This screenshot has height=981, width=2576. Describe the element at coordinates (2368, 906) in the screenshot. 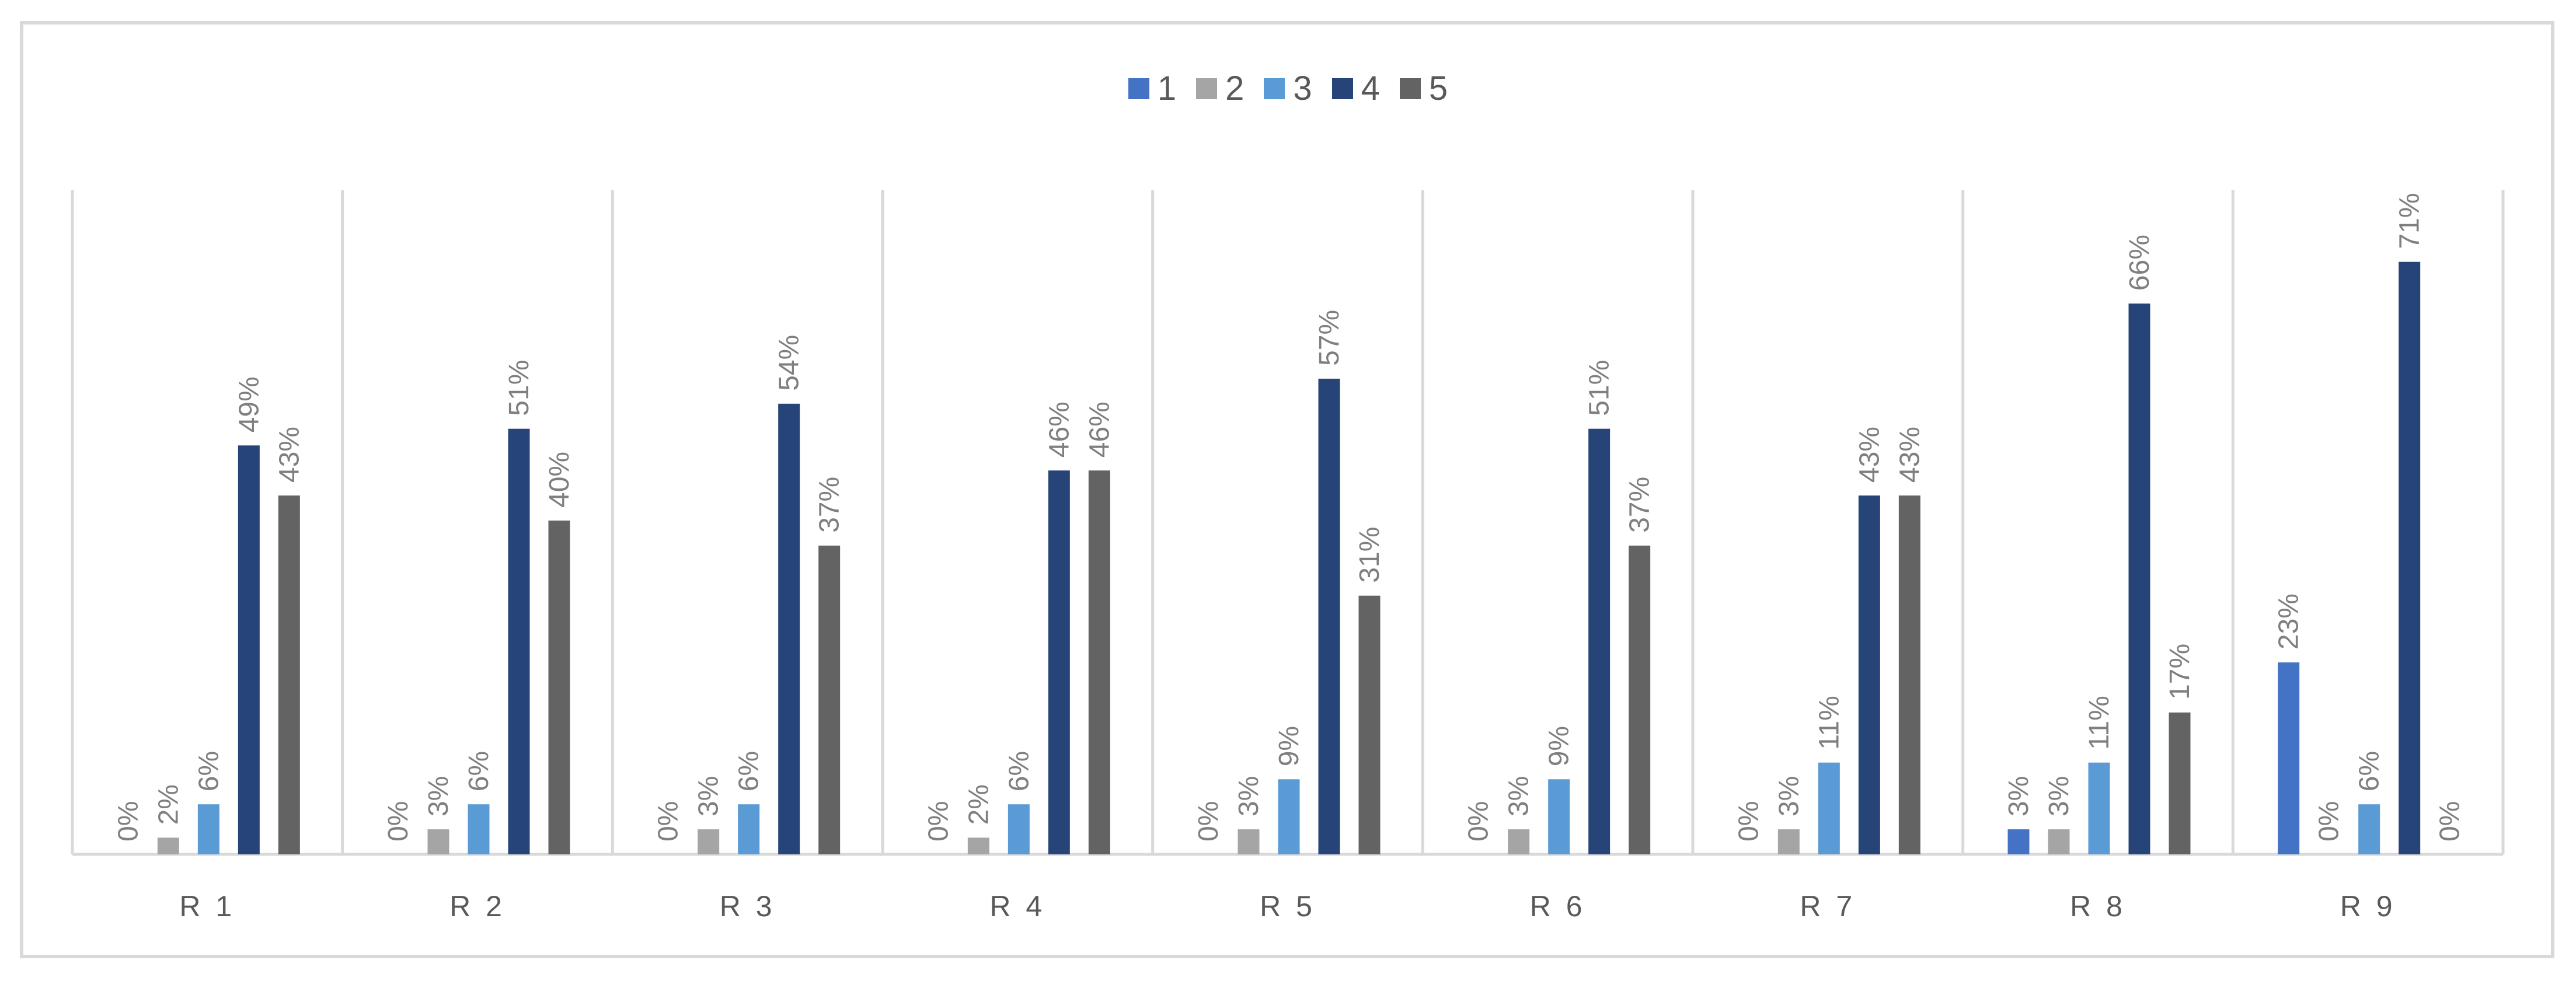

I see `x-tick-label: R 9` at that location.